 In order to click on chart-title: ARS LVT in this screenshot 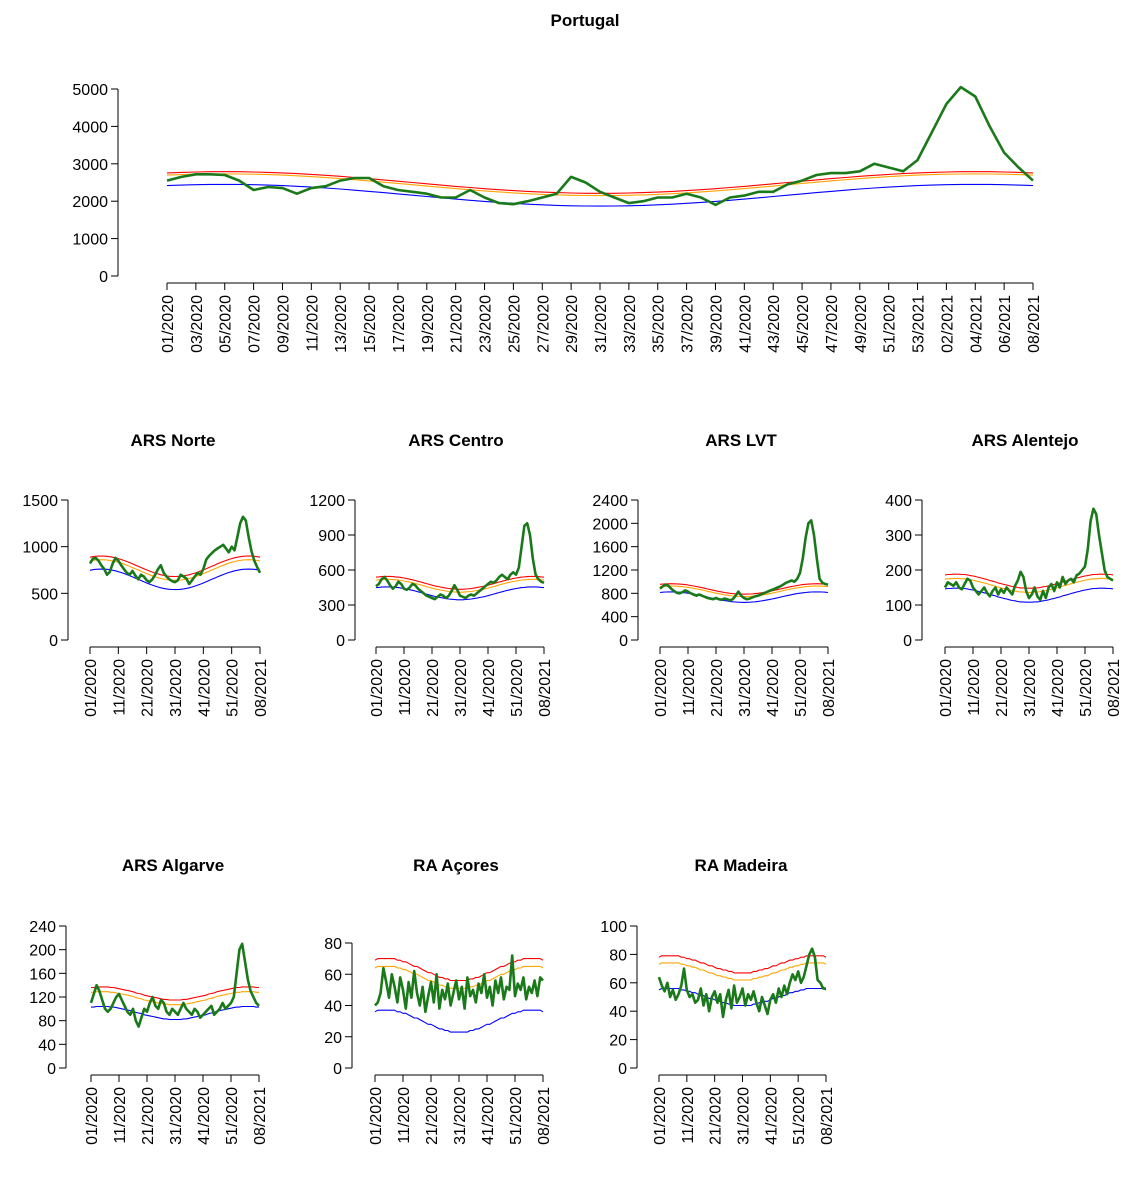, I will do `click(741, 440)`.